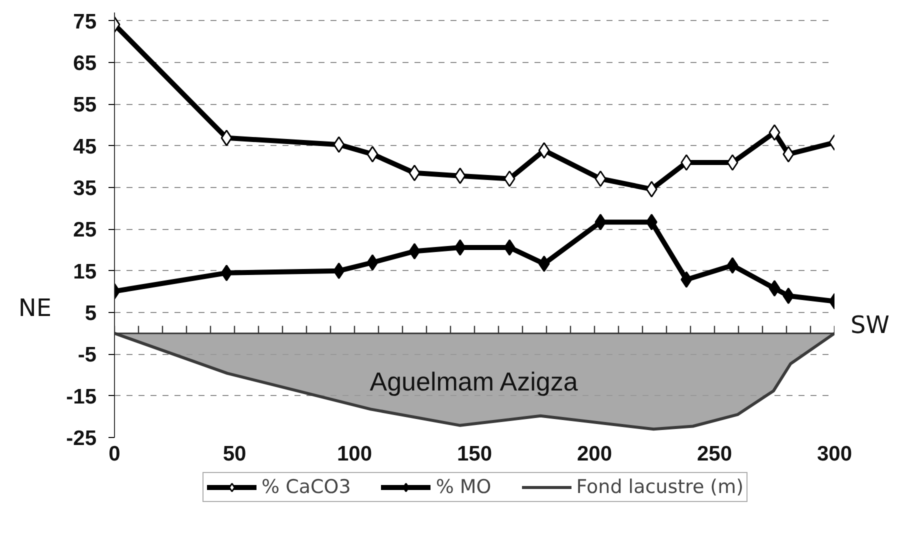 This screenshot has height=536, width=912. Describe the element at coordinates (714, 454) in the screenshot. I see `x-tick-label: 250` at that location.